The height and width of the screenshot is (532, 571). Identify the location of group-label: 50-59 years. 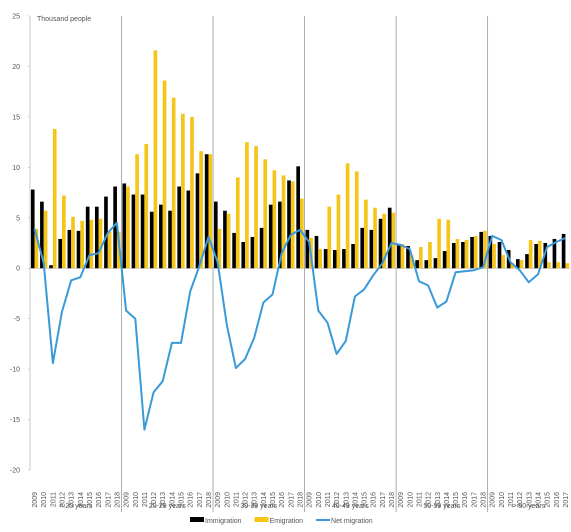
(441, 506).